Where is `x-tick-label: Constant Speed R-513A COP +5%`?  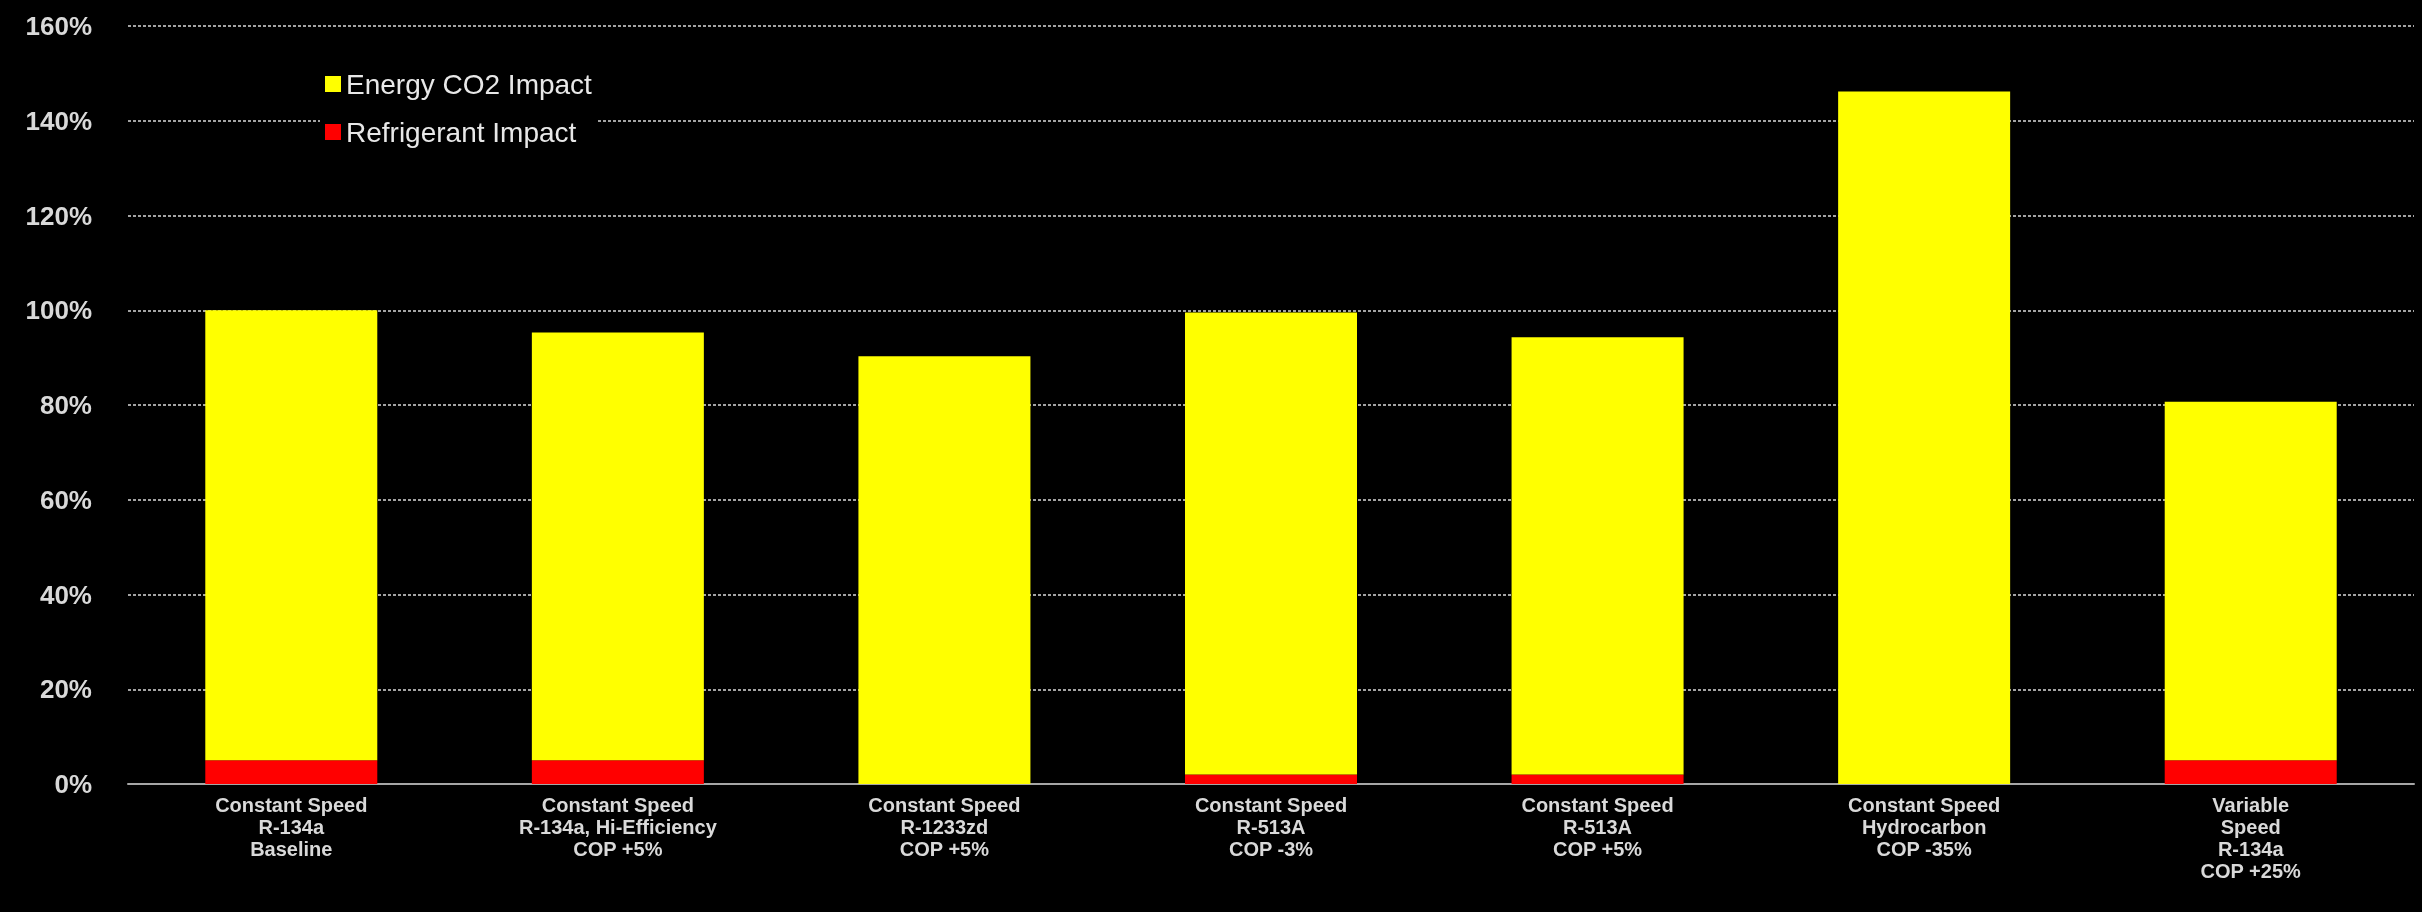
x-tick-label: Constant Speed R-513A COP +5% is located at coordinates (1597, 827).